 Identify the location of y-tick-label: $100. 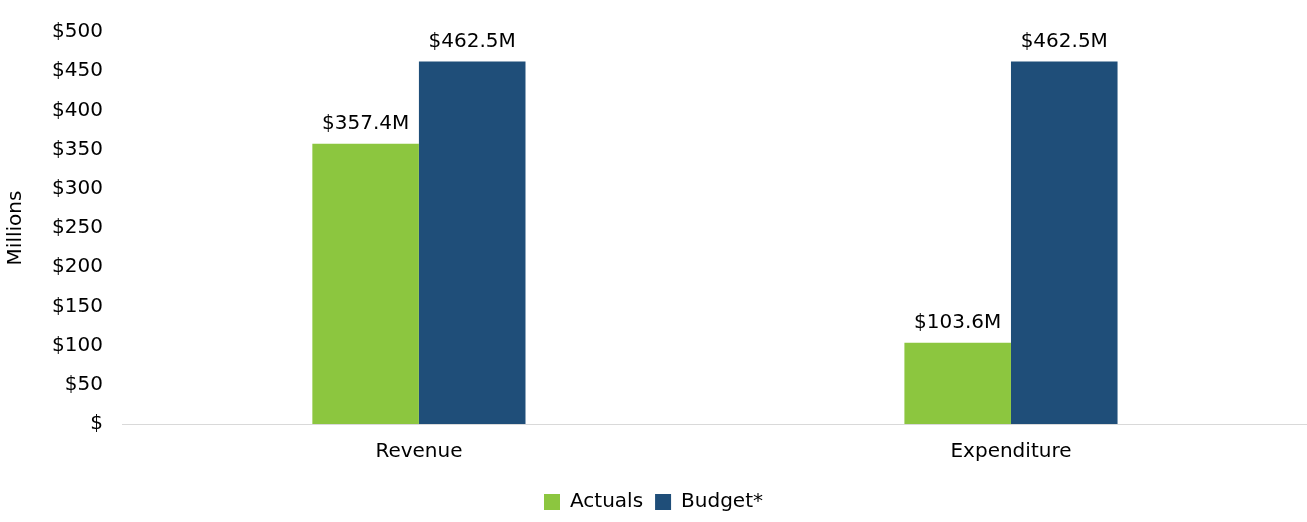
(77, 343).